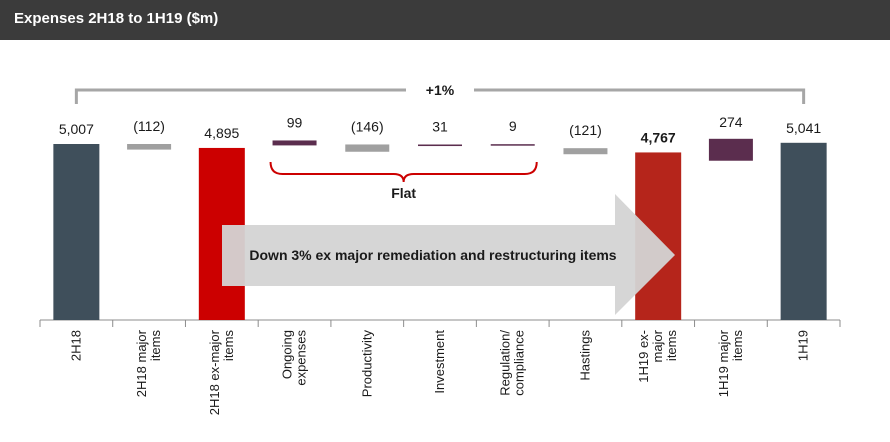  I want to click on bracket-left, so click(240, 96).